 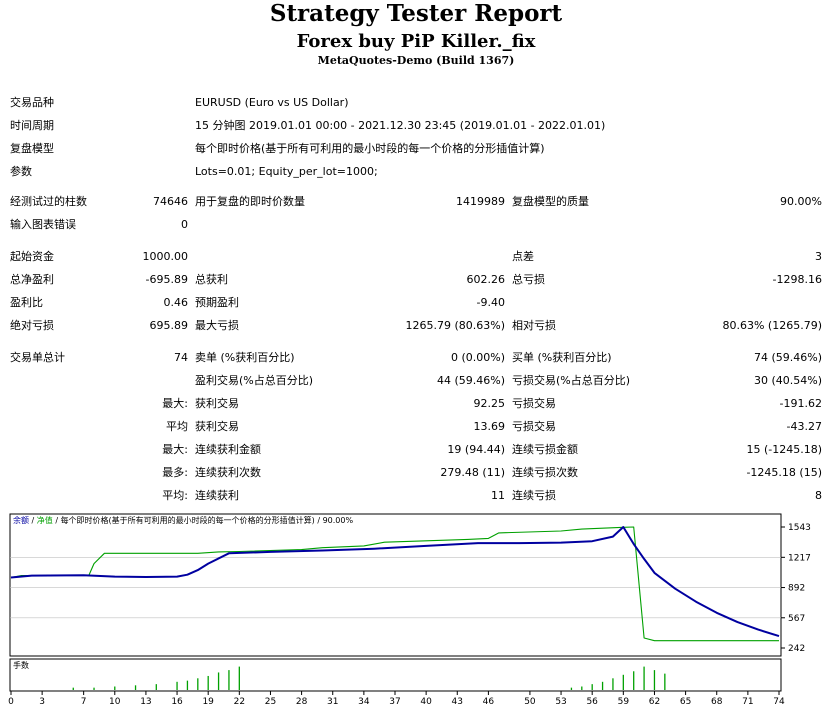 I want to click on deposit-value: 1000.00, so click(x=165, y=256).